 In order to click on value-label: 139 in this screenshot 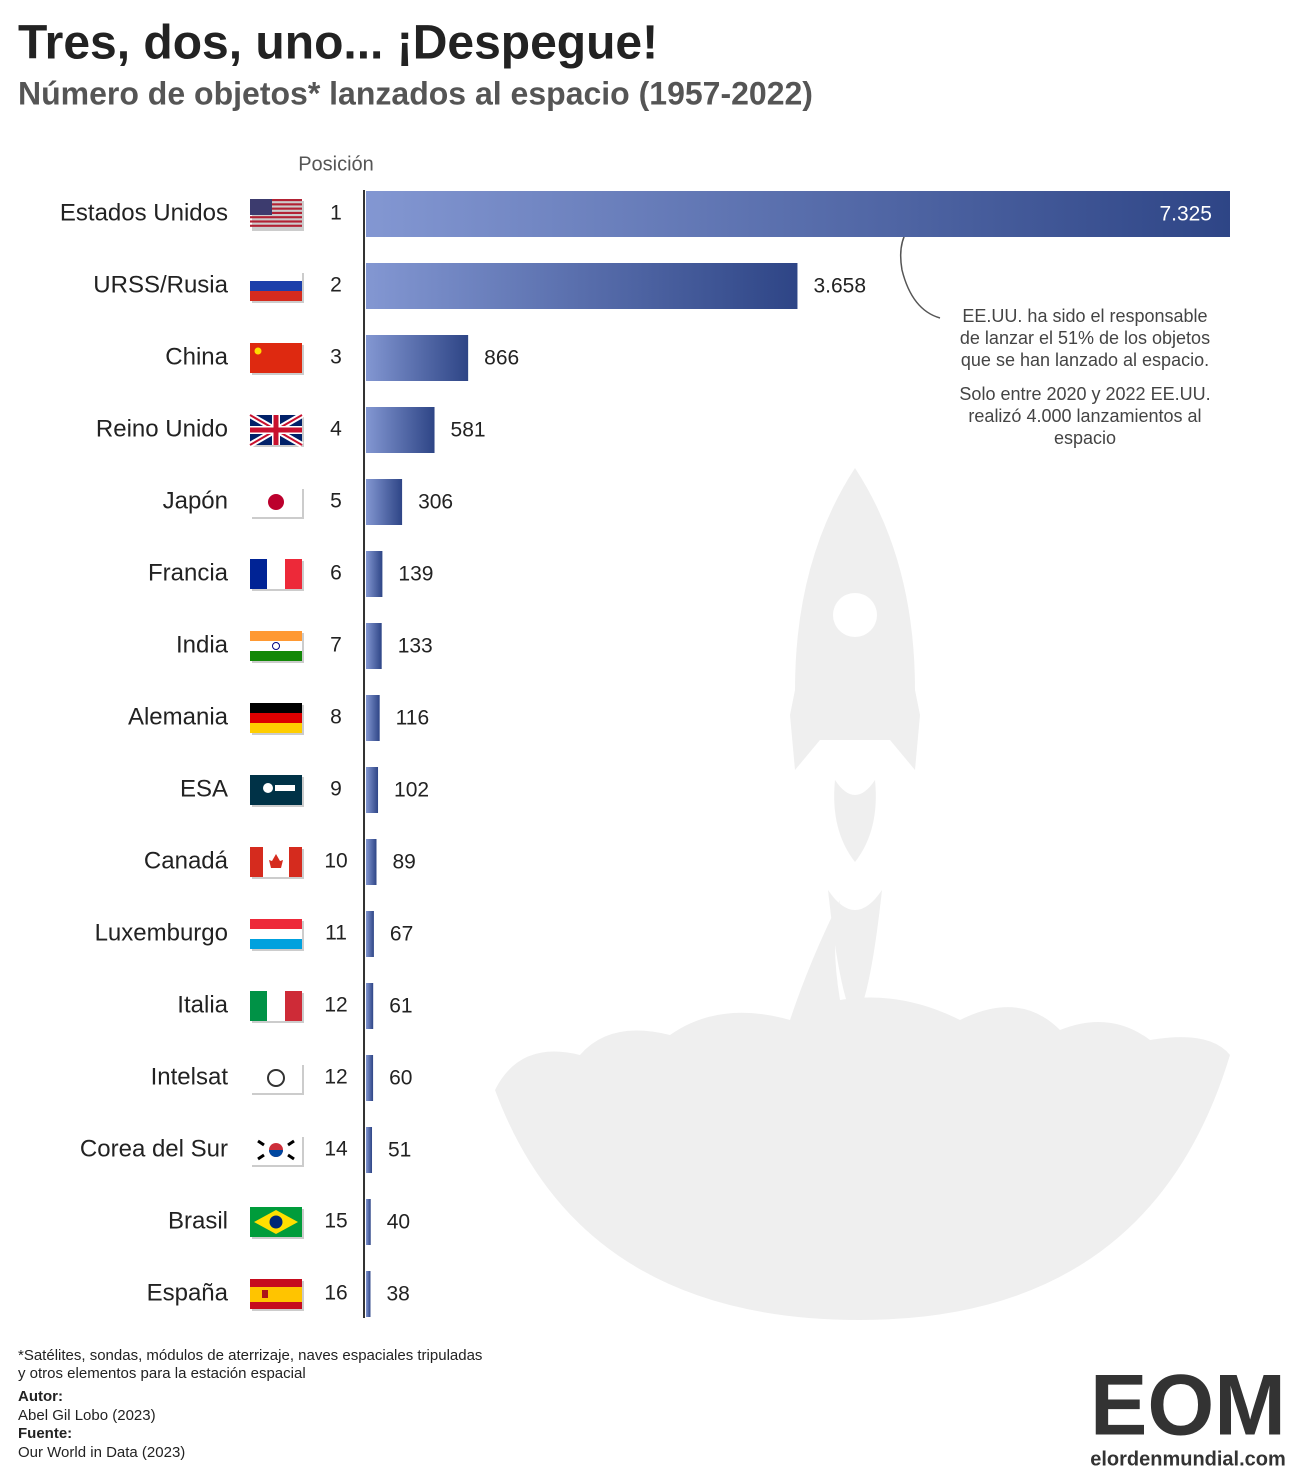, I will do `click(415, 574)`.